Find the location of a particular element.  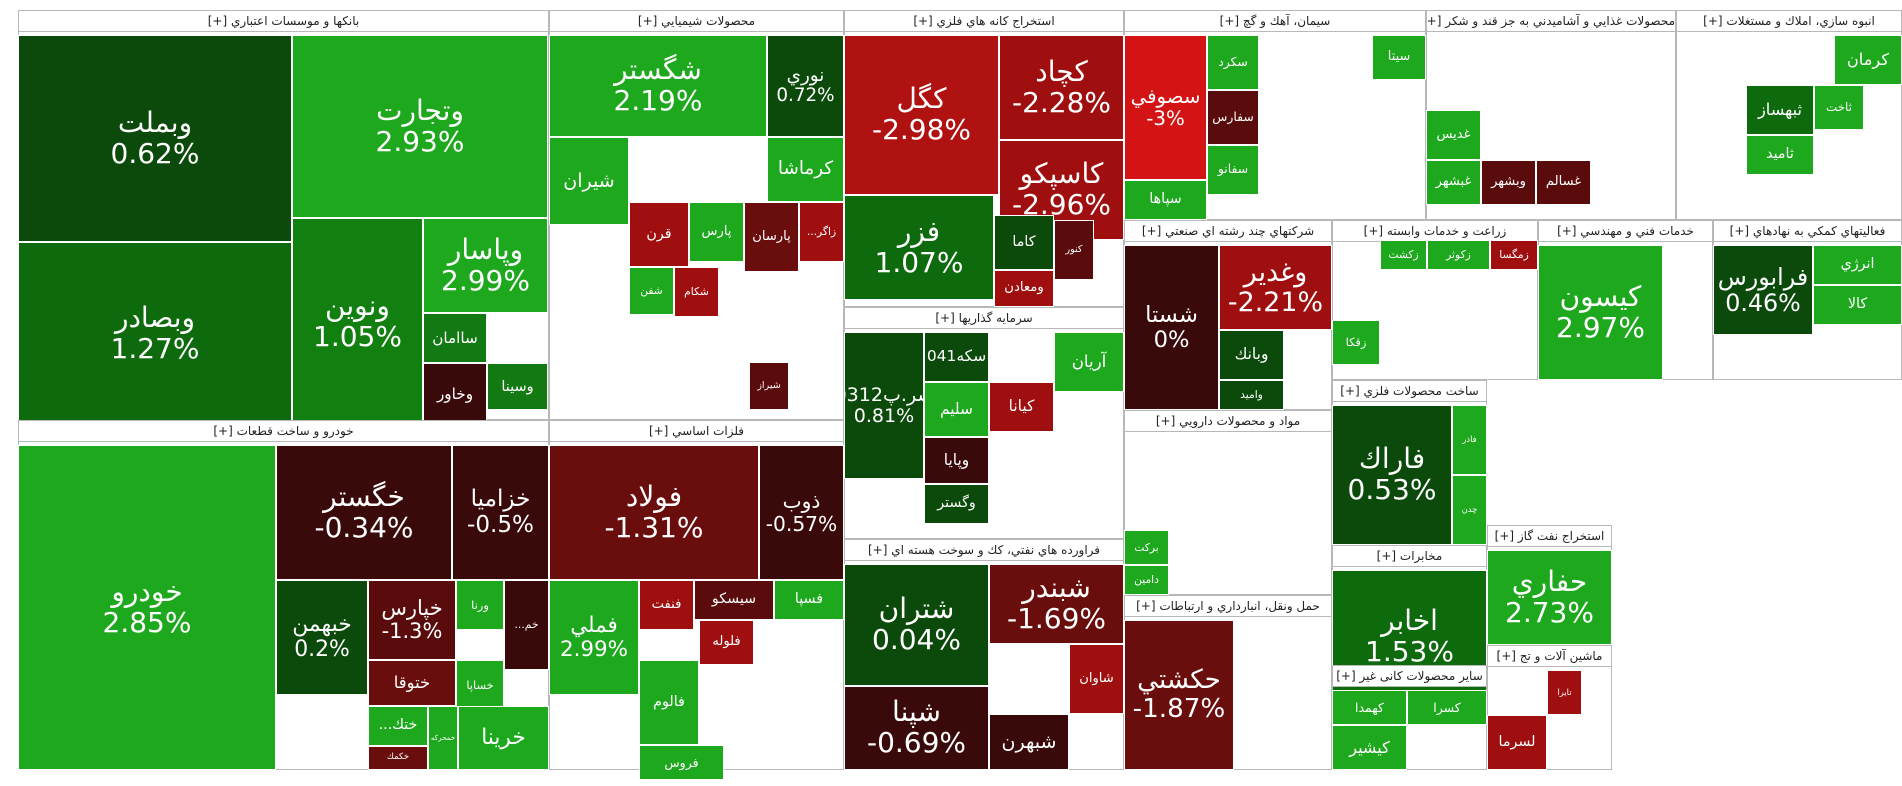

stock-tile: فملي 2.99% is located at coordinates (594, 637).